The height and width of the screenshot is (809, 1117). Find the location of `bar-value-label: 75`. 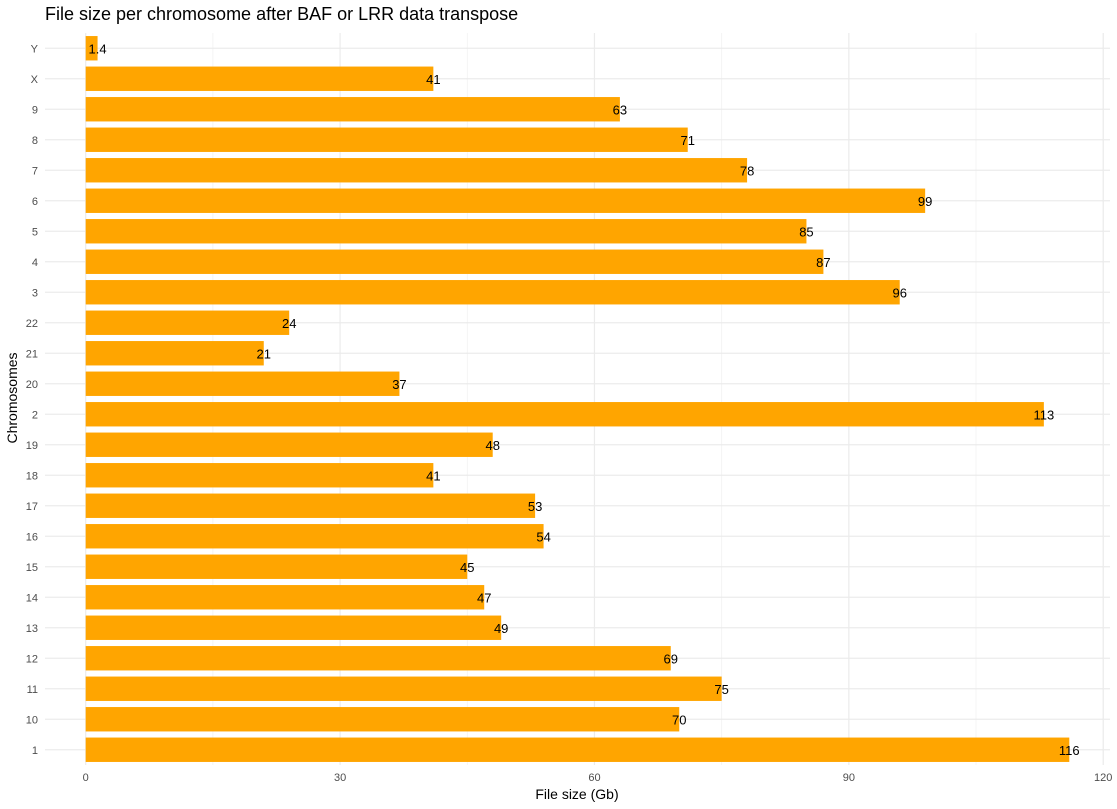

bar-value-label: 75 is located at coordinates (721, 689).